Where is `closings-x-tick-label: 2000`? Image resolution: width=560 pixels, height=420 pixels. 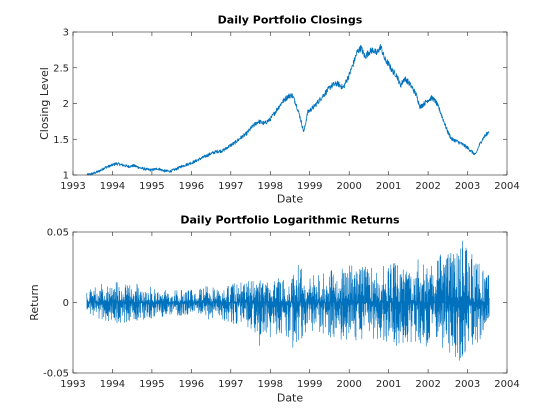 closings-x-tick-label: 2000 is located at coordinates (348, 186).